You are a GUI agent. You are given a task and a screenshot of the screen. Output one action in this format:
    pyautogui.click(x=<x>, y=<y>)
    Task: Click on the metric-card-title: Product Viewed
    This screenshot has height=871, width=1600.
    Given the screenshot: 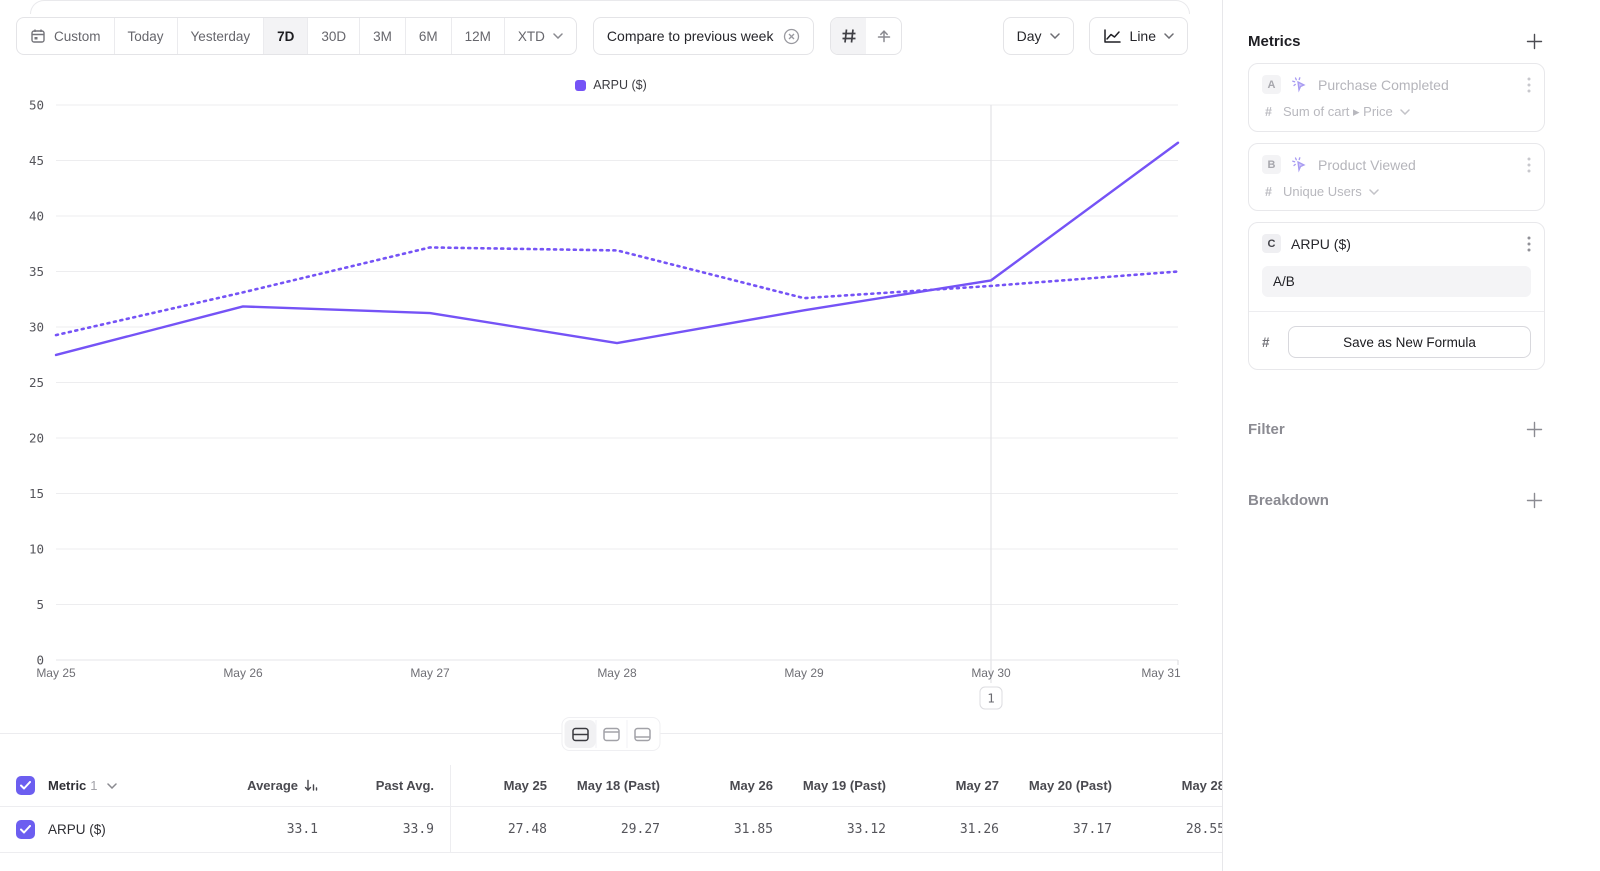 What is the action you would take?
    pyautogui.click(x=1367, y=164)
    